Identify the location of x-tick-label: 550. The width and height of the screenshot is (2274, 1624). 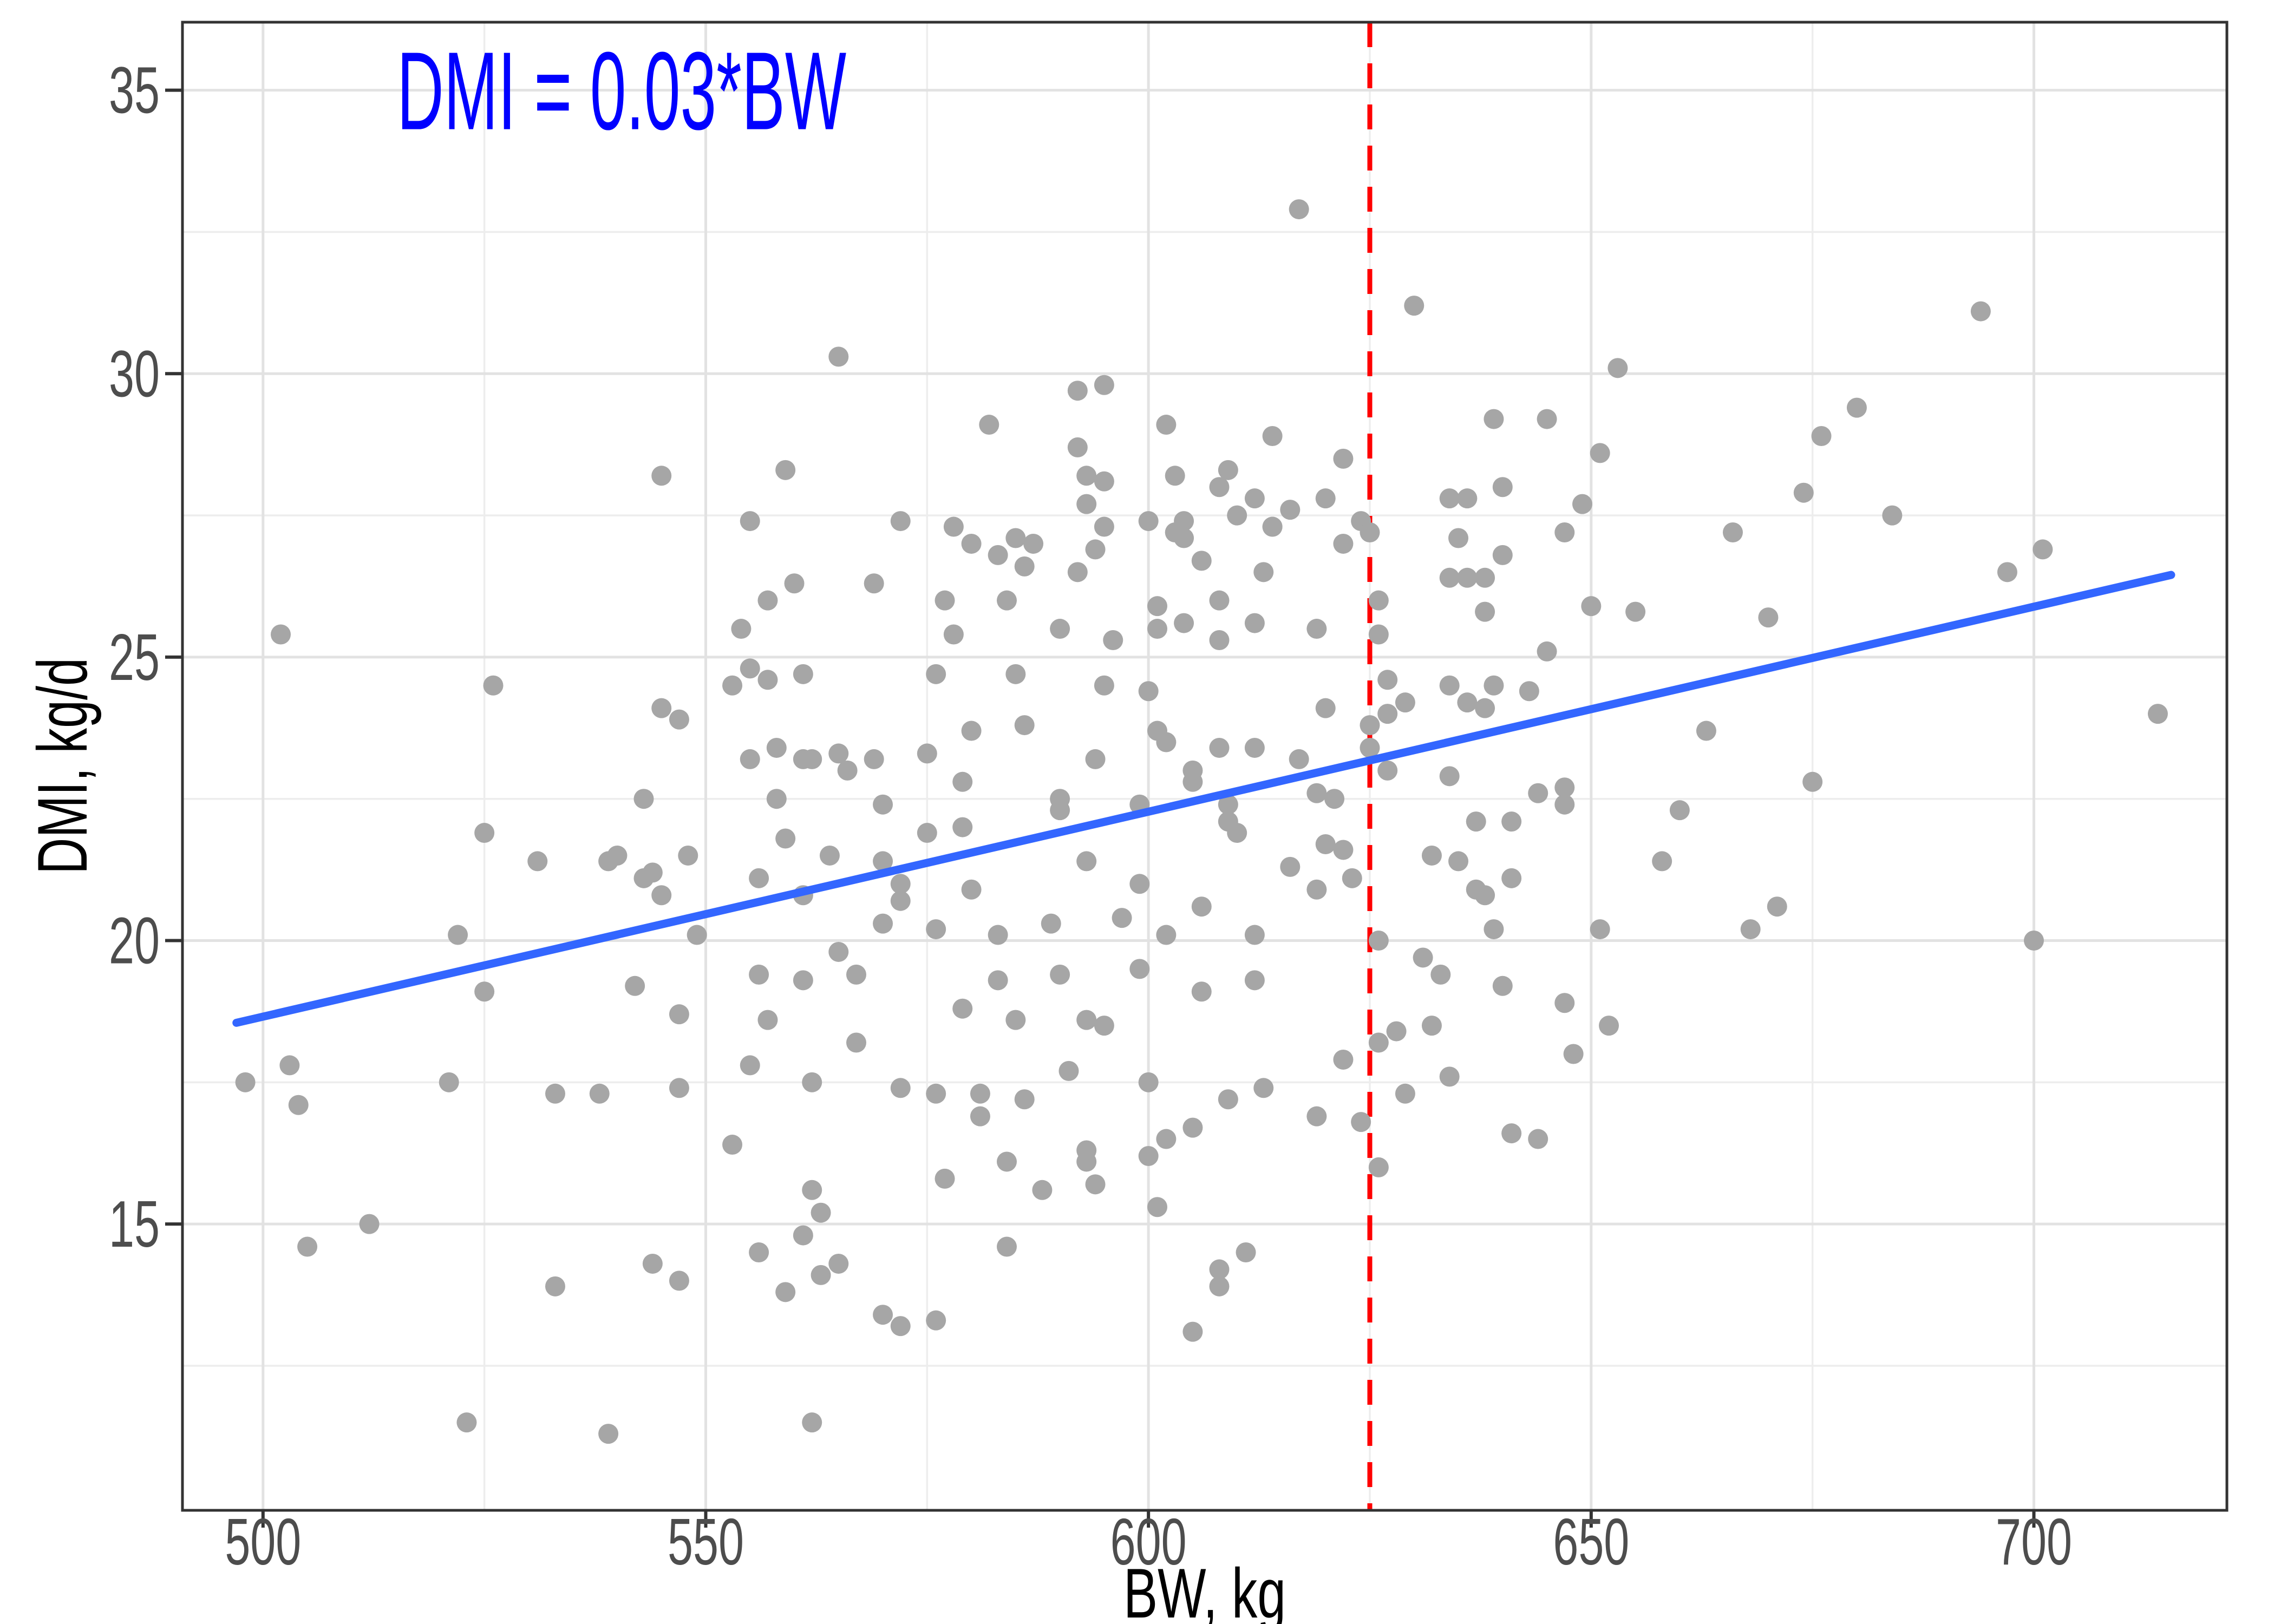
(706, 1542).